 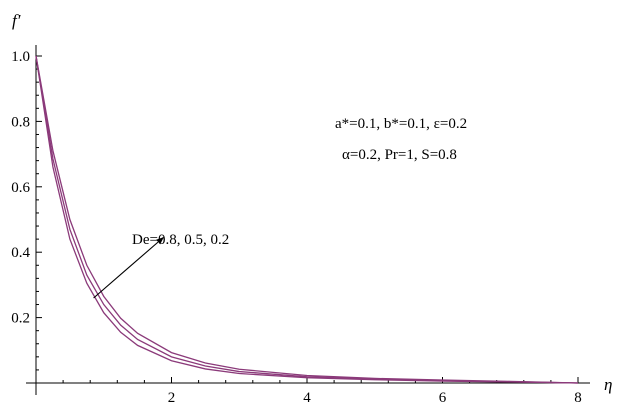 I want to click on arrow-label: De=0.8, 0.5, 0.2, so click(x=180, y=240).